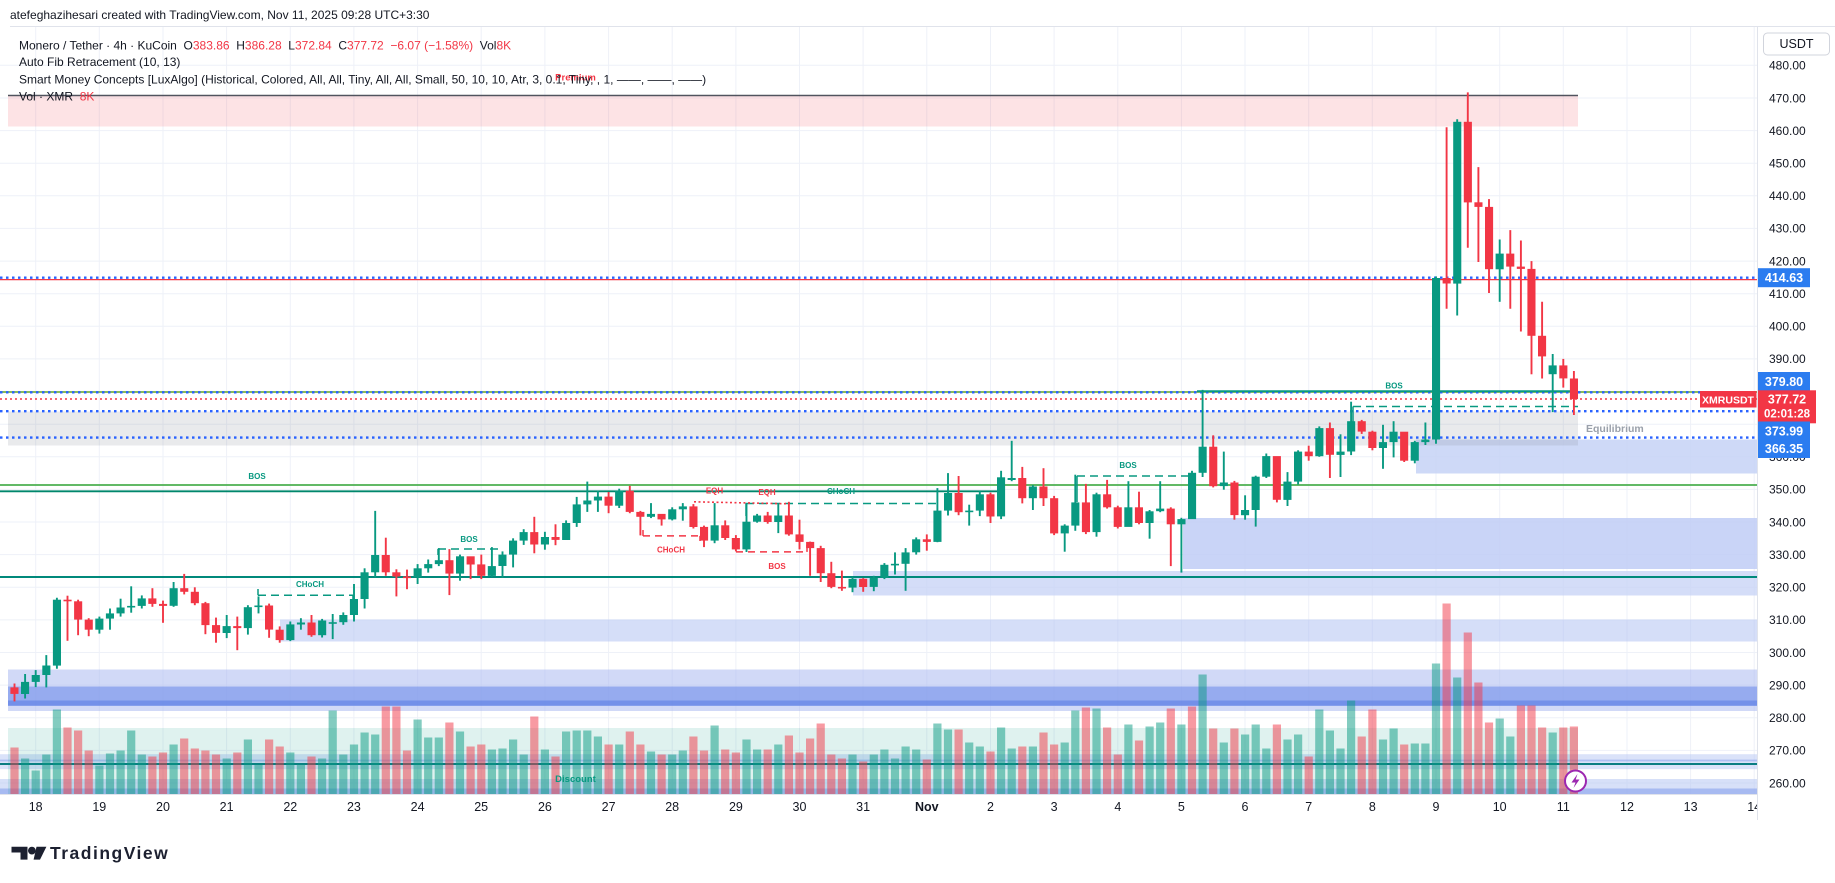 This screenshot has width=1835, height=883. What do you see at coordinates (1787, 685) in the screenshot?
I see `svg-text: 290.00` at bounding box center [1787, 685].